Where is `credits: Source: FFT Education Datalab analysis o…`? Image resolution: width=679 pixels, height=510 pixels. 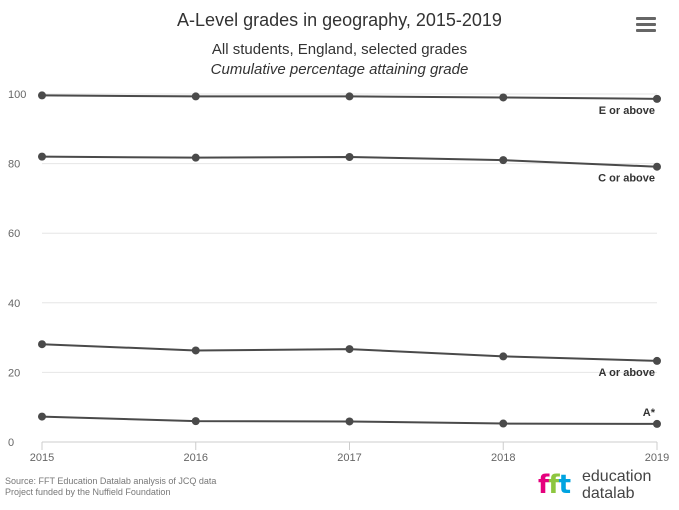
credits: Source: FFT Education Datalab analysis o… is located at coordinates (110, 487).